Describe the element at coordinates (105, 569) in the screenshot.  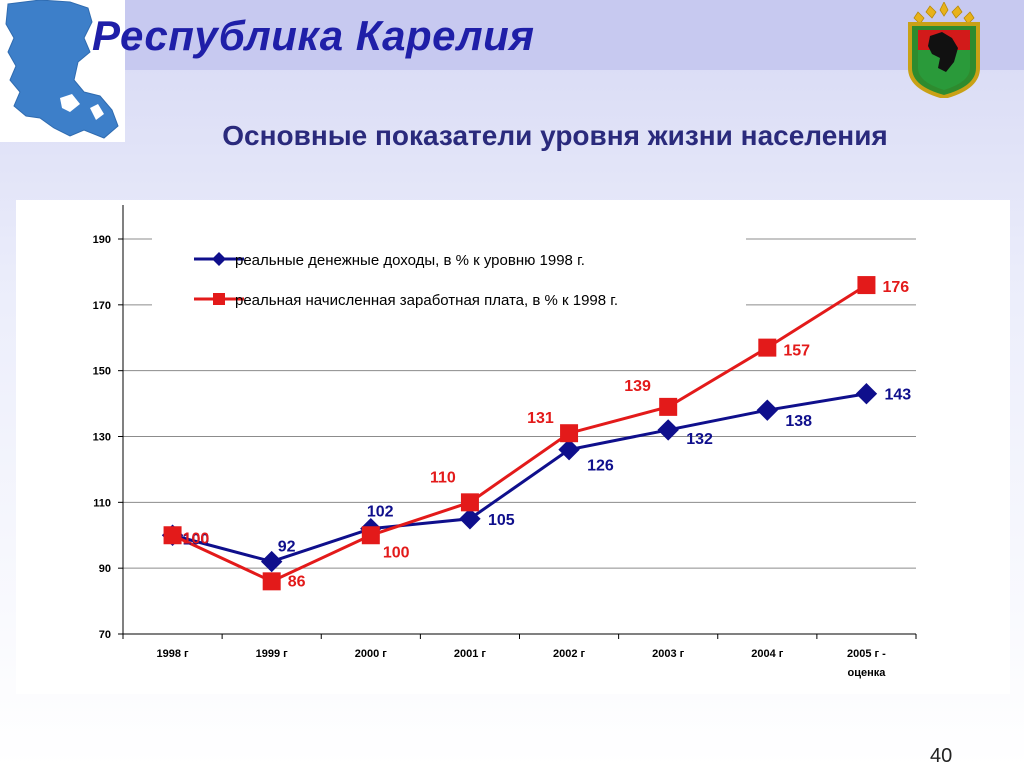
I see `y-tick-label: 90` at that location.